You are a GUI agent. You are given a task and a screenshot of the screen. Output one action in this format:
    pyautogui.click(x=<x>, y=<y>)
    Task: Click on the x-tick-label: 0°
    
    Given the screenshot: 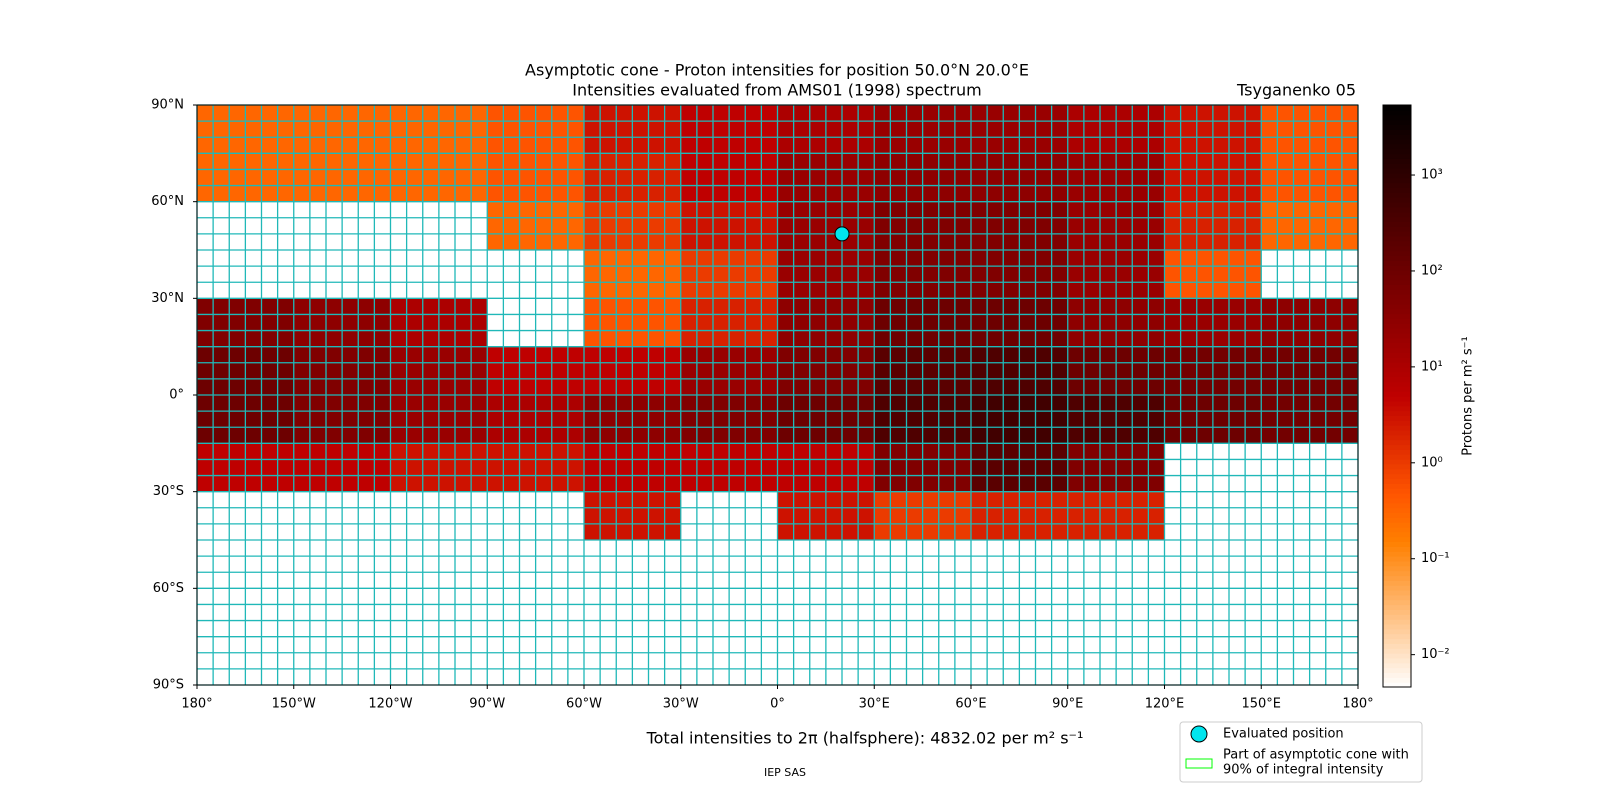 What is the action you would take?
    pyautogui.click(x=777, y=704)
    